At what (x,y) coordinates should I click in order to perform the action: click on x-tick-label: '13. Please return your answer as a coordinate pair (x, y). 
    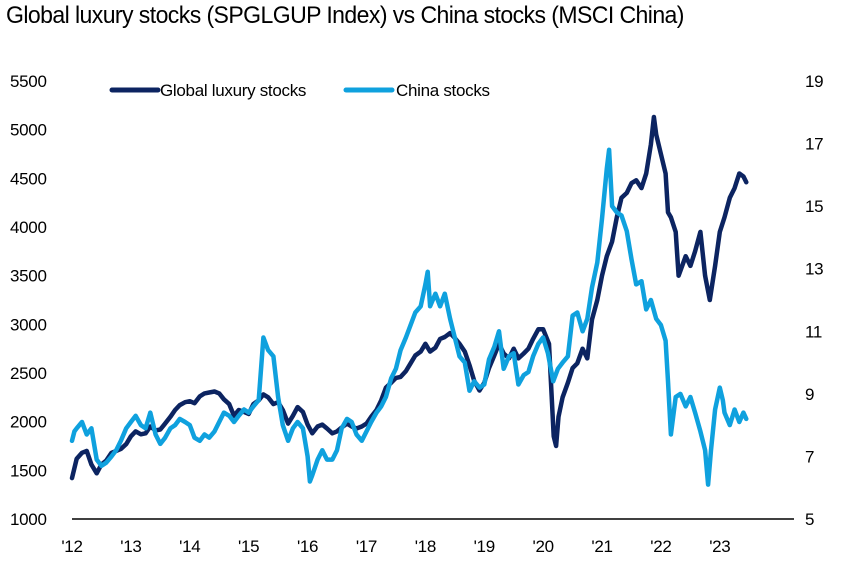
    Looking at the image, I should click on (130, 546).